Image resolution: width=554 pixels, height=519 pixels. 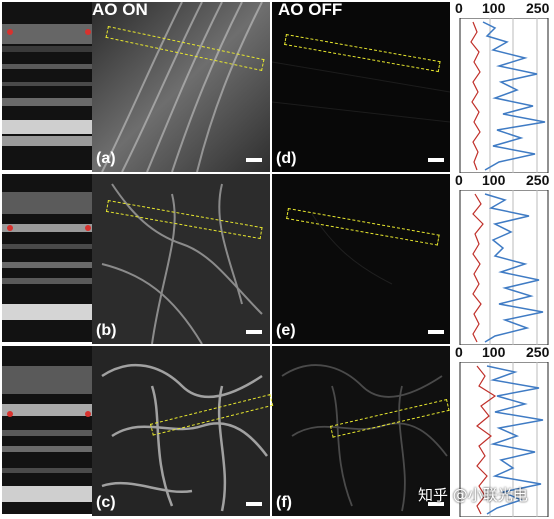 I want to click on profile-1-tick-100: 100, so click(x=494, y=8).